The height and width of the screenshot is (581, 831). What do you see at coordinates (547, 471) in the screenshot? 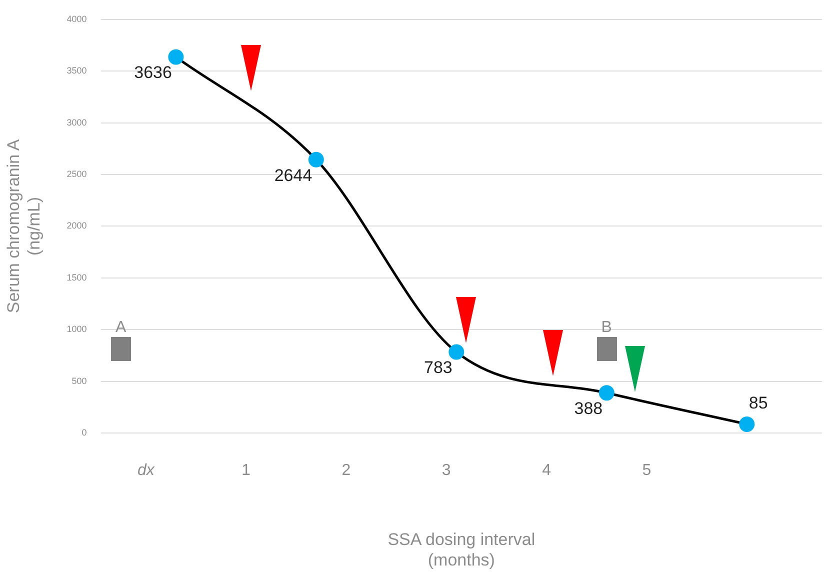
I see `x-tick-label: 4` at bounding box center [547, 471].